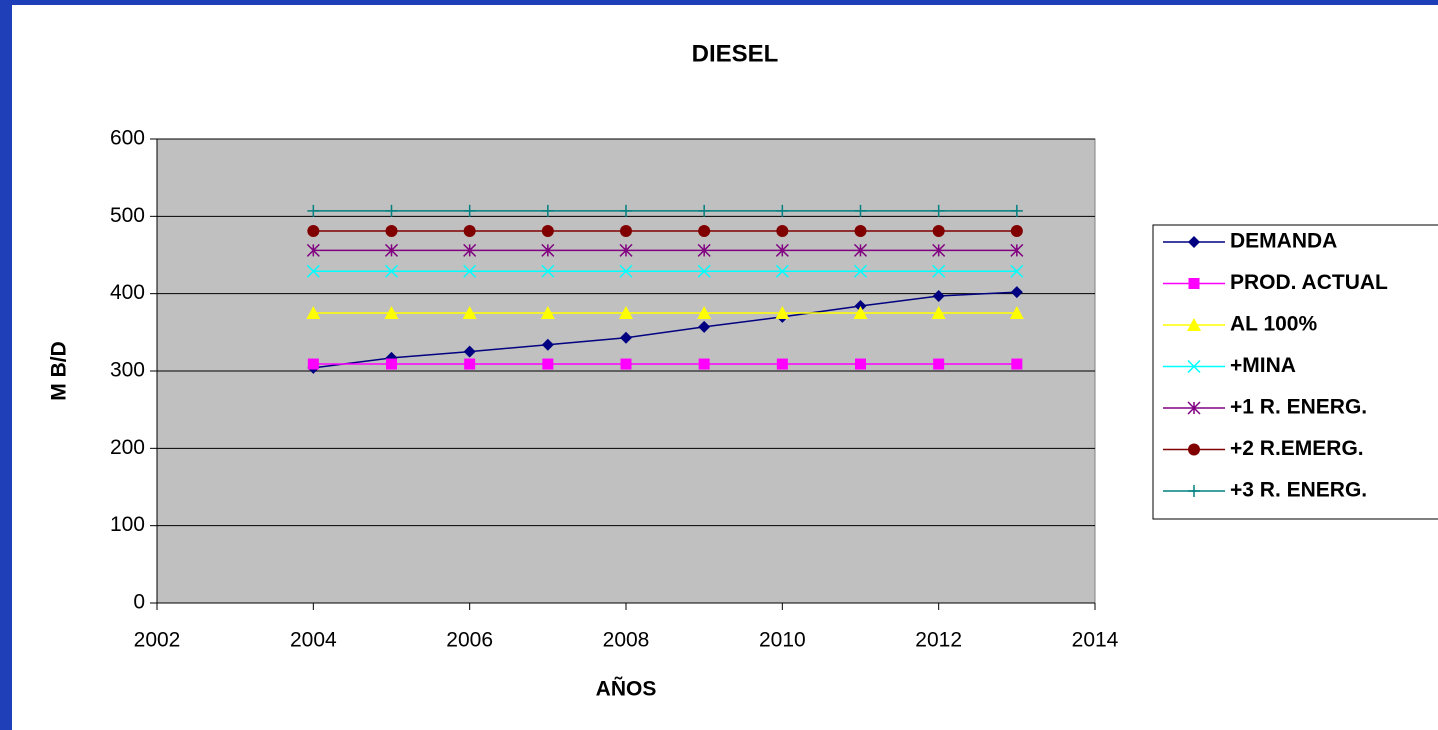 The image size is (1438, 730). I want to click on legend-box, so click(1295, 372).